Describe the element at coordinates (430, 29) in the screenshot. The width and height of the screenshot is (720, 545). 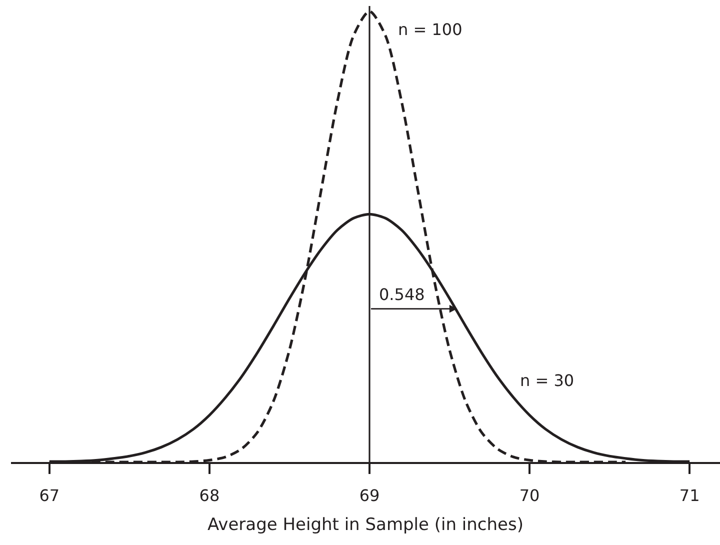
I see `series-label: n = 100` at that location.